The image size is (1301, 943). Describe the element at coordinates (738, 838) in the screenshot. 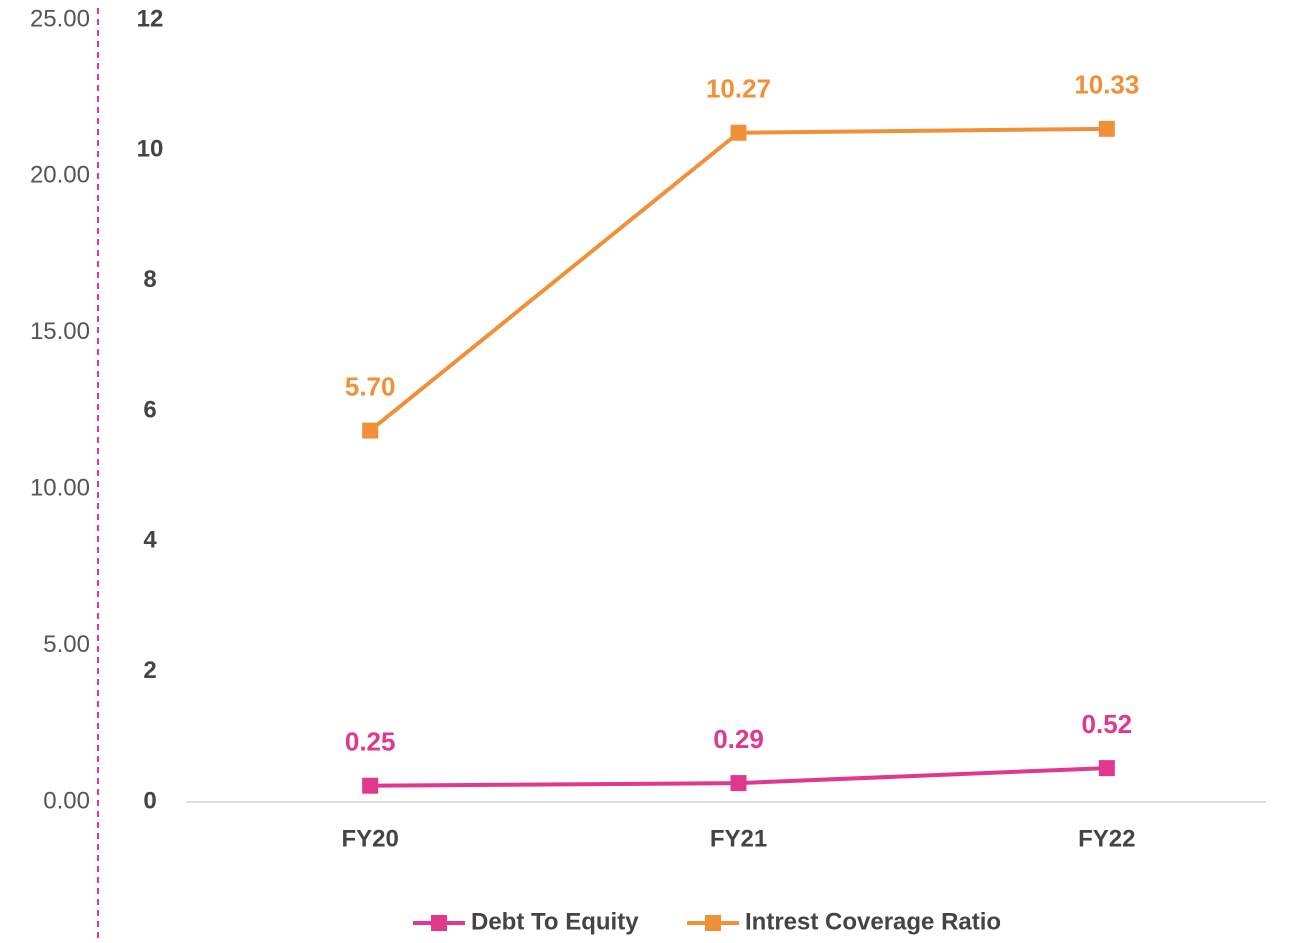

I see `x-tick-label: FY21` at that location.